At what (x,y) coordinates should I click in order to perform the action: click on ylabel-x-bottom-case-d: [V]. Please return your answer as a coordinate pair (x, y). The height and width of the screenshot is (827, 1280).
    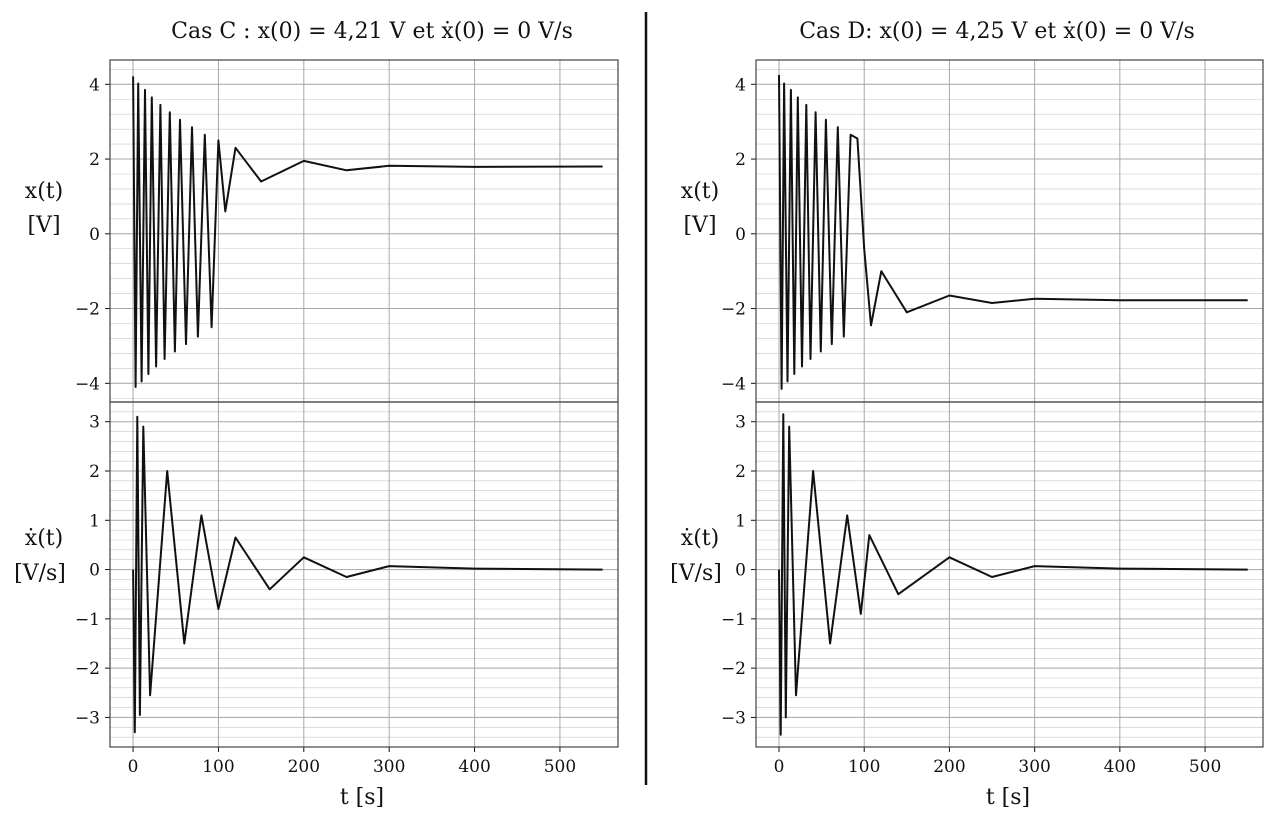
    Looking at the image, I should click on (699, 225).